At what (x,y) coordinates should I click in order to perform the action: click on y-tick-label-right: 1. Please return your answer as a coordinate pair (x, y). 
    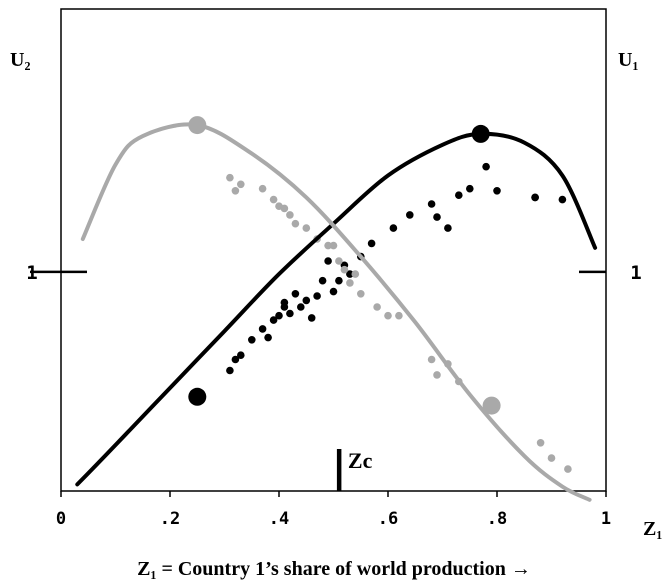
    Looking at the image, I should click on (635, 273).